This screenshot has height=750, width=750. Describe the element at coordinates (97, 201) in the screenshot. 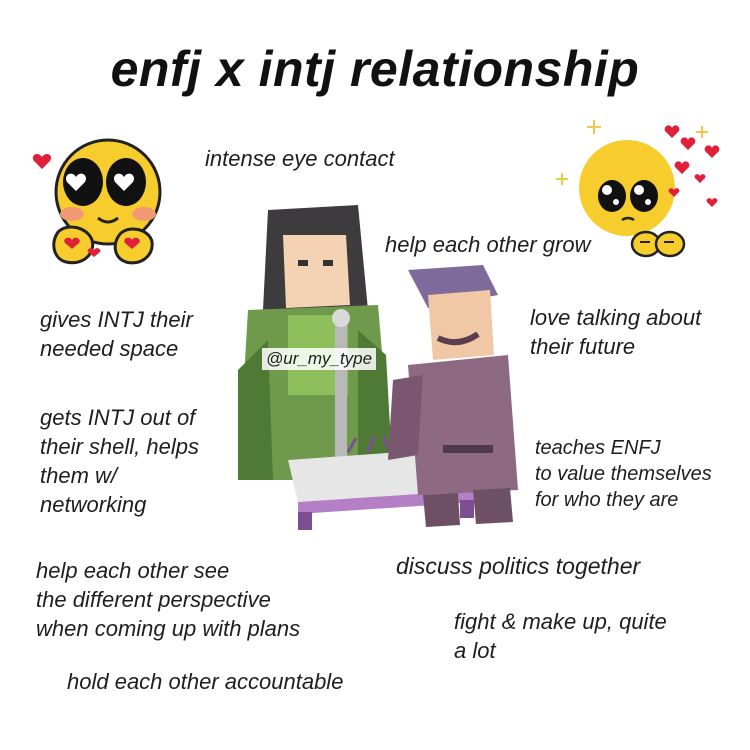

I see `heart-eyes-emoji-icon` at that location.